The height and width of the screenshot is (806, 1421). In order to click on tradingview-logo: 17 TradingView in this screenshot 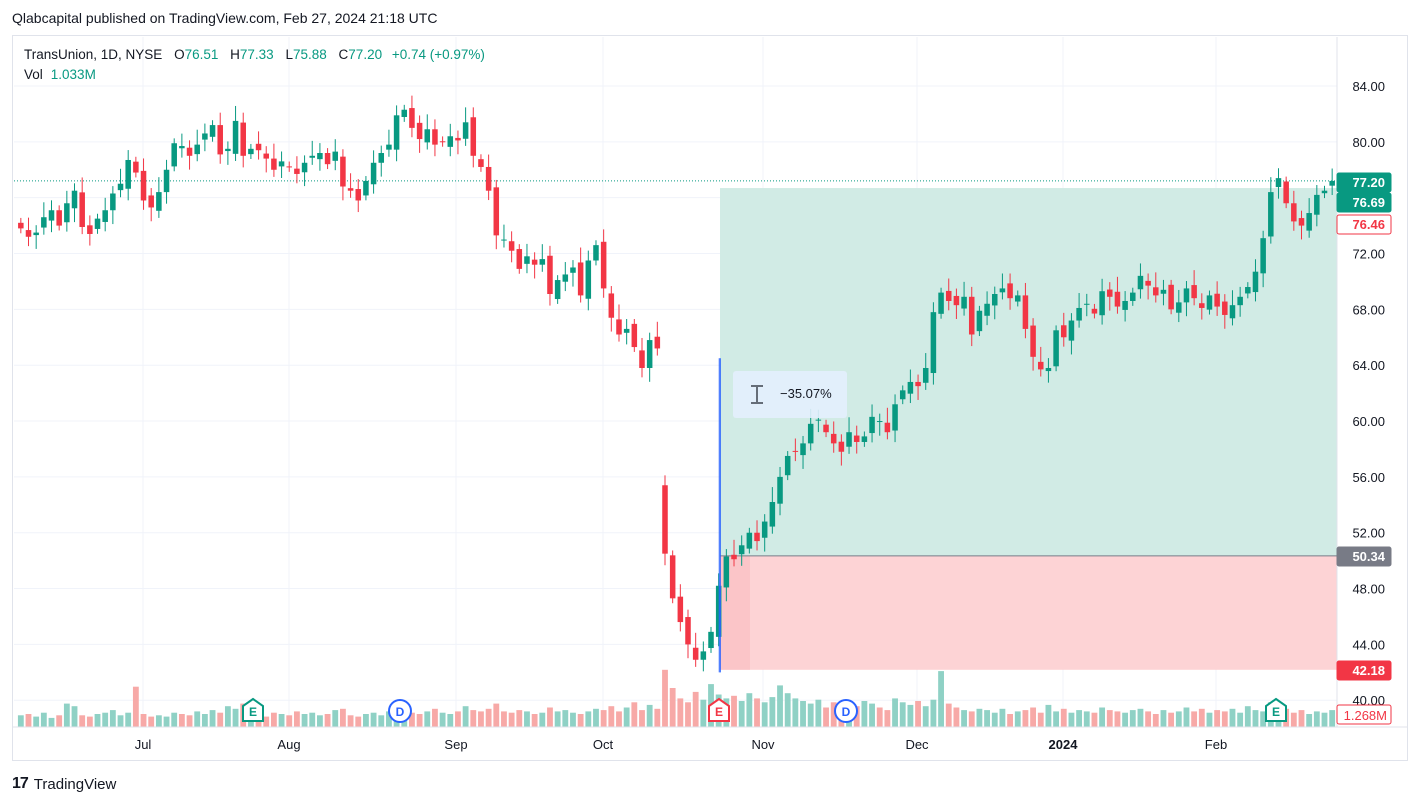, I will do `click(64, 784)`.